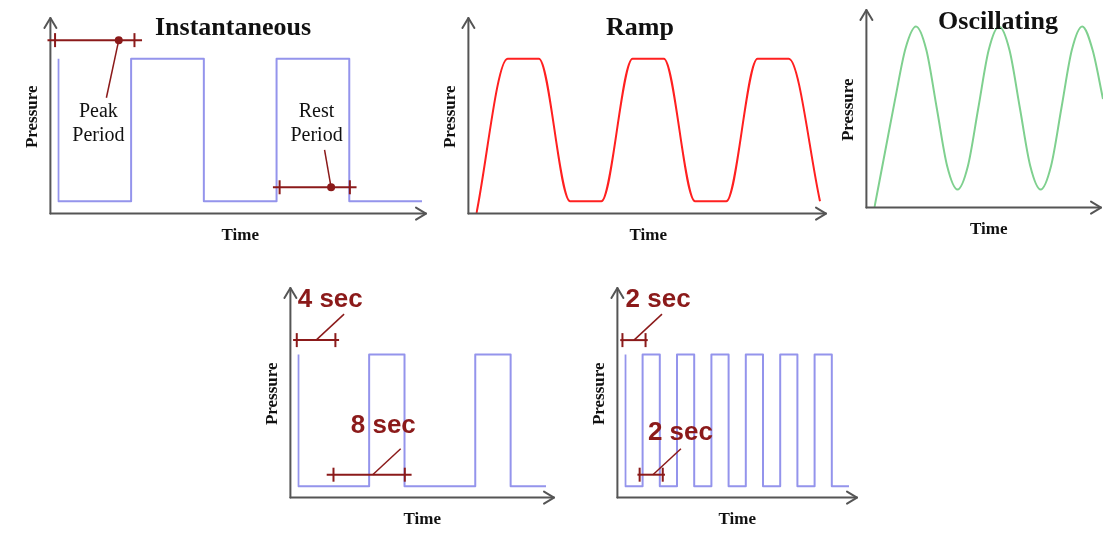  What do you see at coordinates (680, 431) in the screenshot?
I see `annotation: 2 sec` at bounding box center [680, 431].